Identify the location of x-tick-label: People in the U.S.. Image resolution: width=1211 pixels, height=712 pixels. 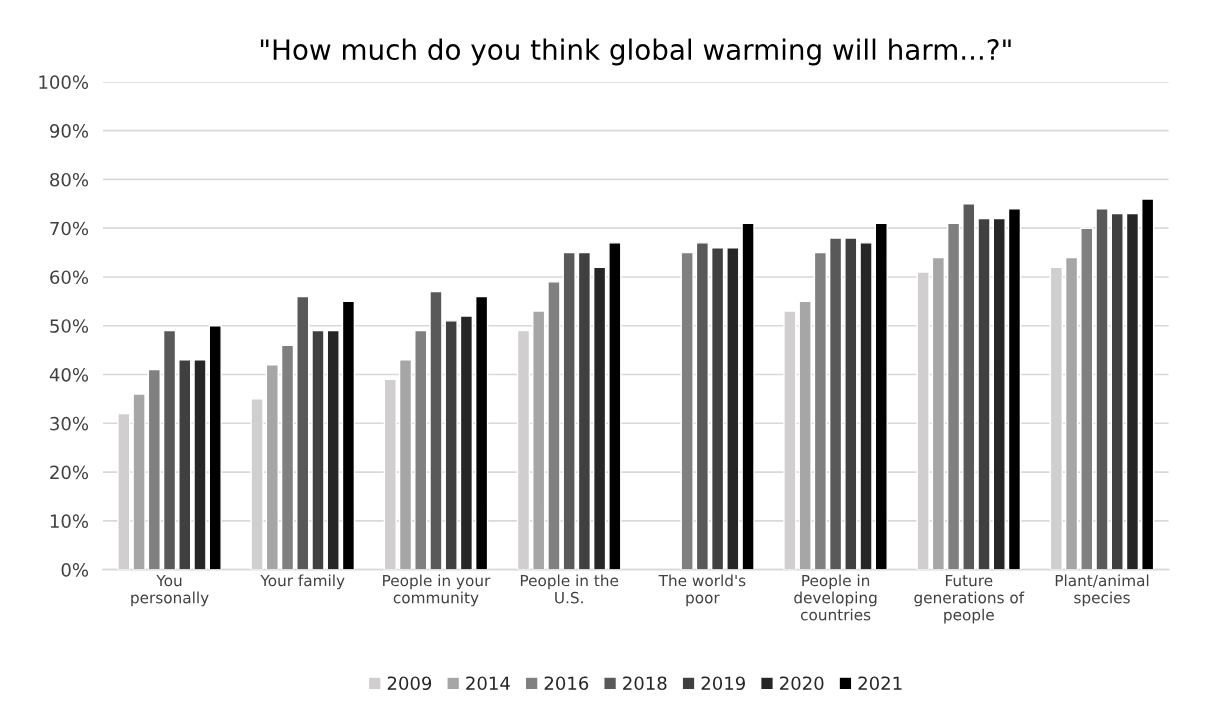
(569, 589).